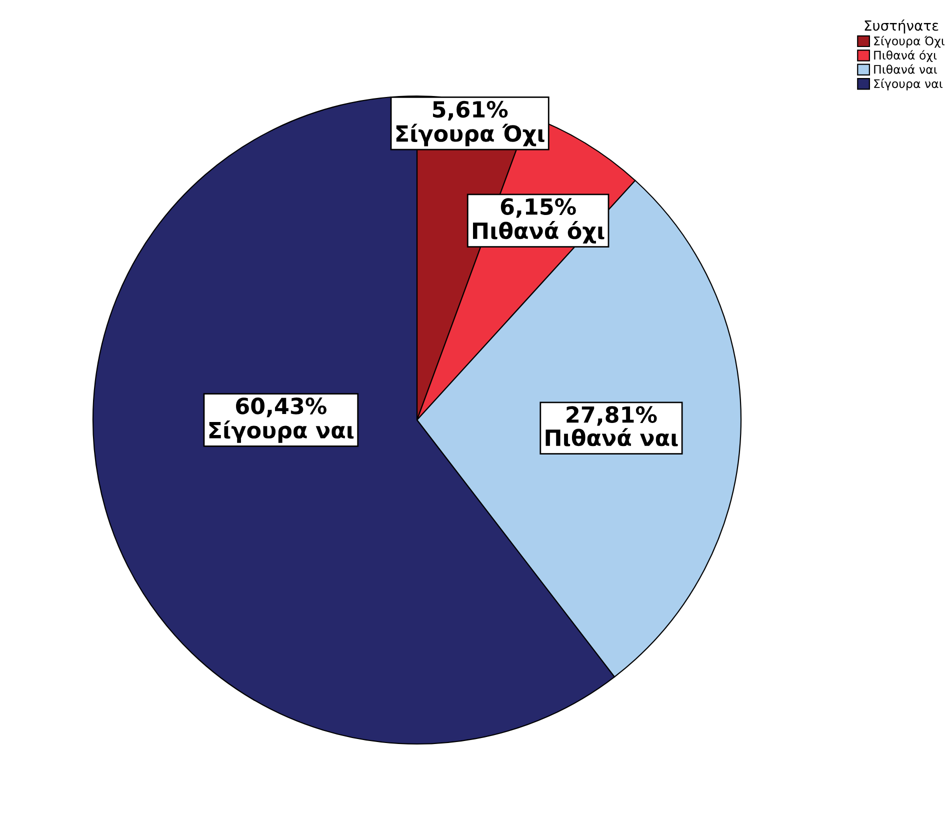 The image size is (952, 825). Describe the element at coordinates (905, 69) in the screenshot. I see `legend-label: Πιθανά ναι` at that location.